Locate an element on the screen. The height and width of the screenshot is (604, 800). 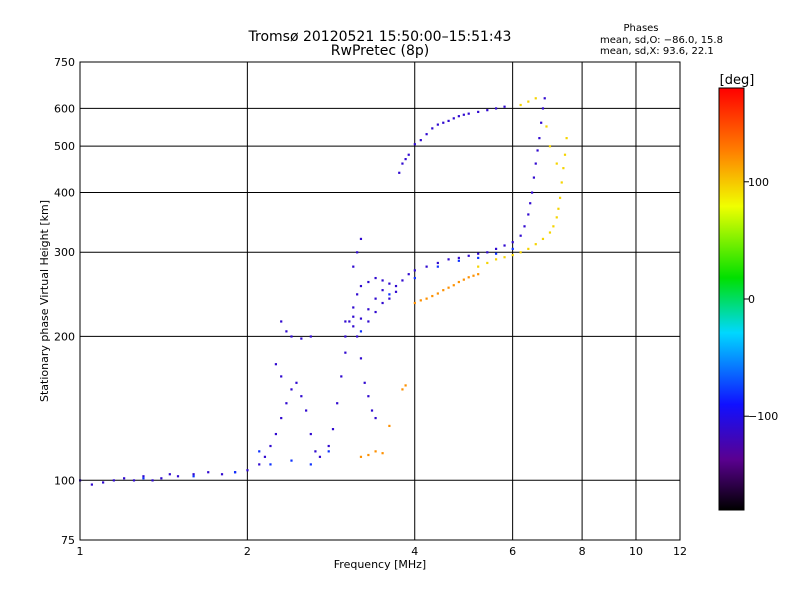
stats-heading: Phases is located at coordinates (640, 28).